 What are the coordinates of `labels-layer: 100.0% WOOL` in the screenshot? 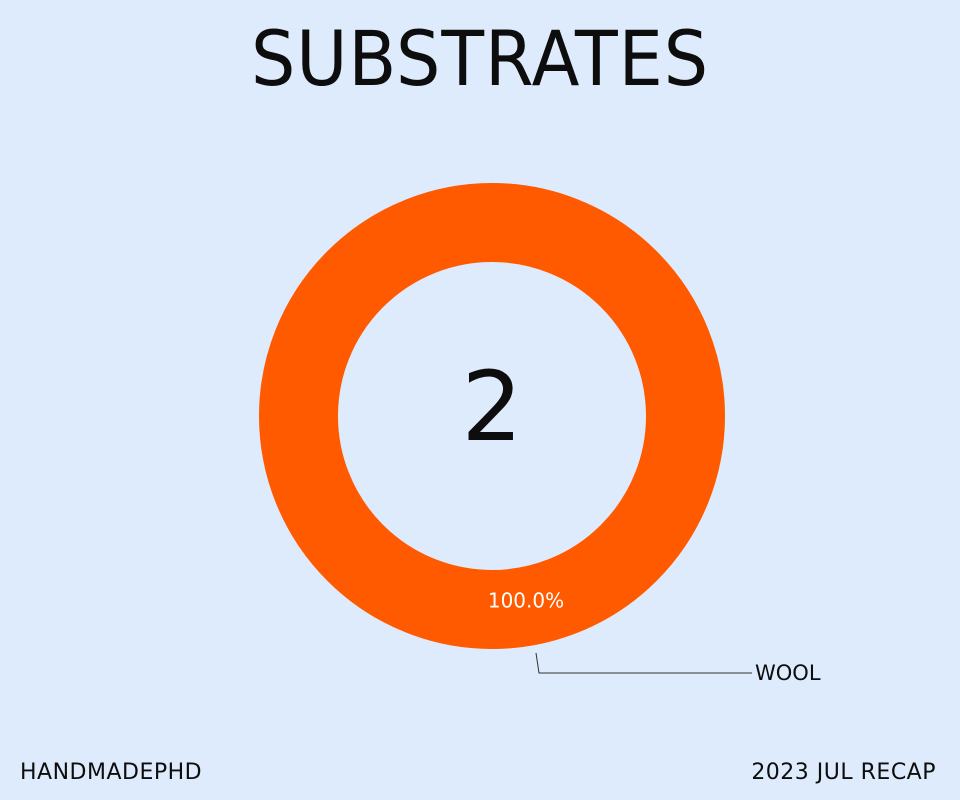 It's located at (654, 637).